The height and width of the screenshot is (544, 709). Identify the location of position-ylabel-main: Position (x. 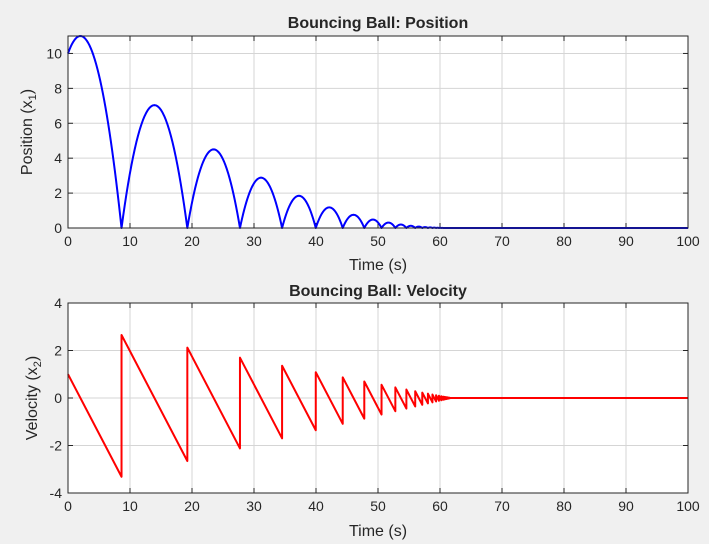
(27, 137).